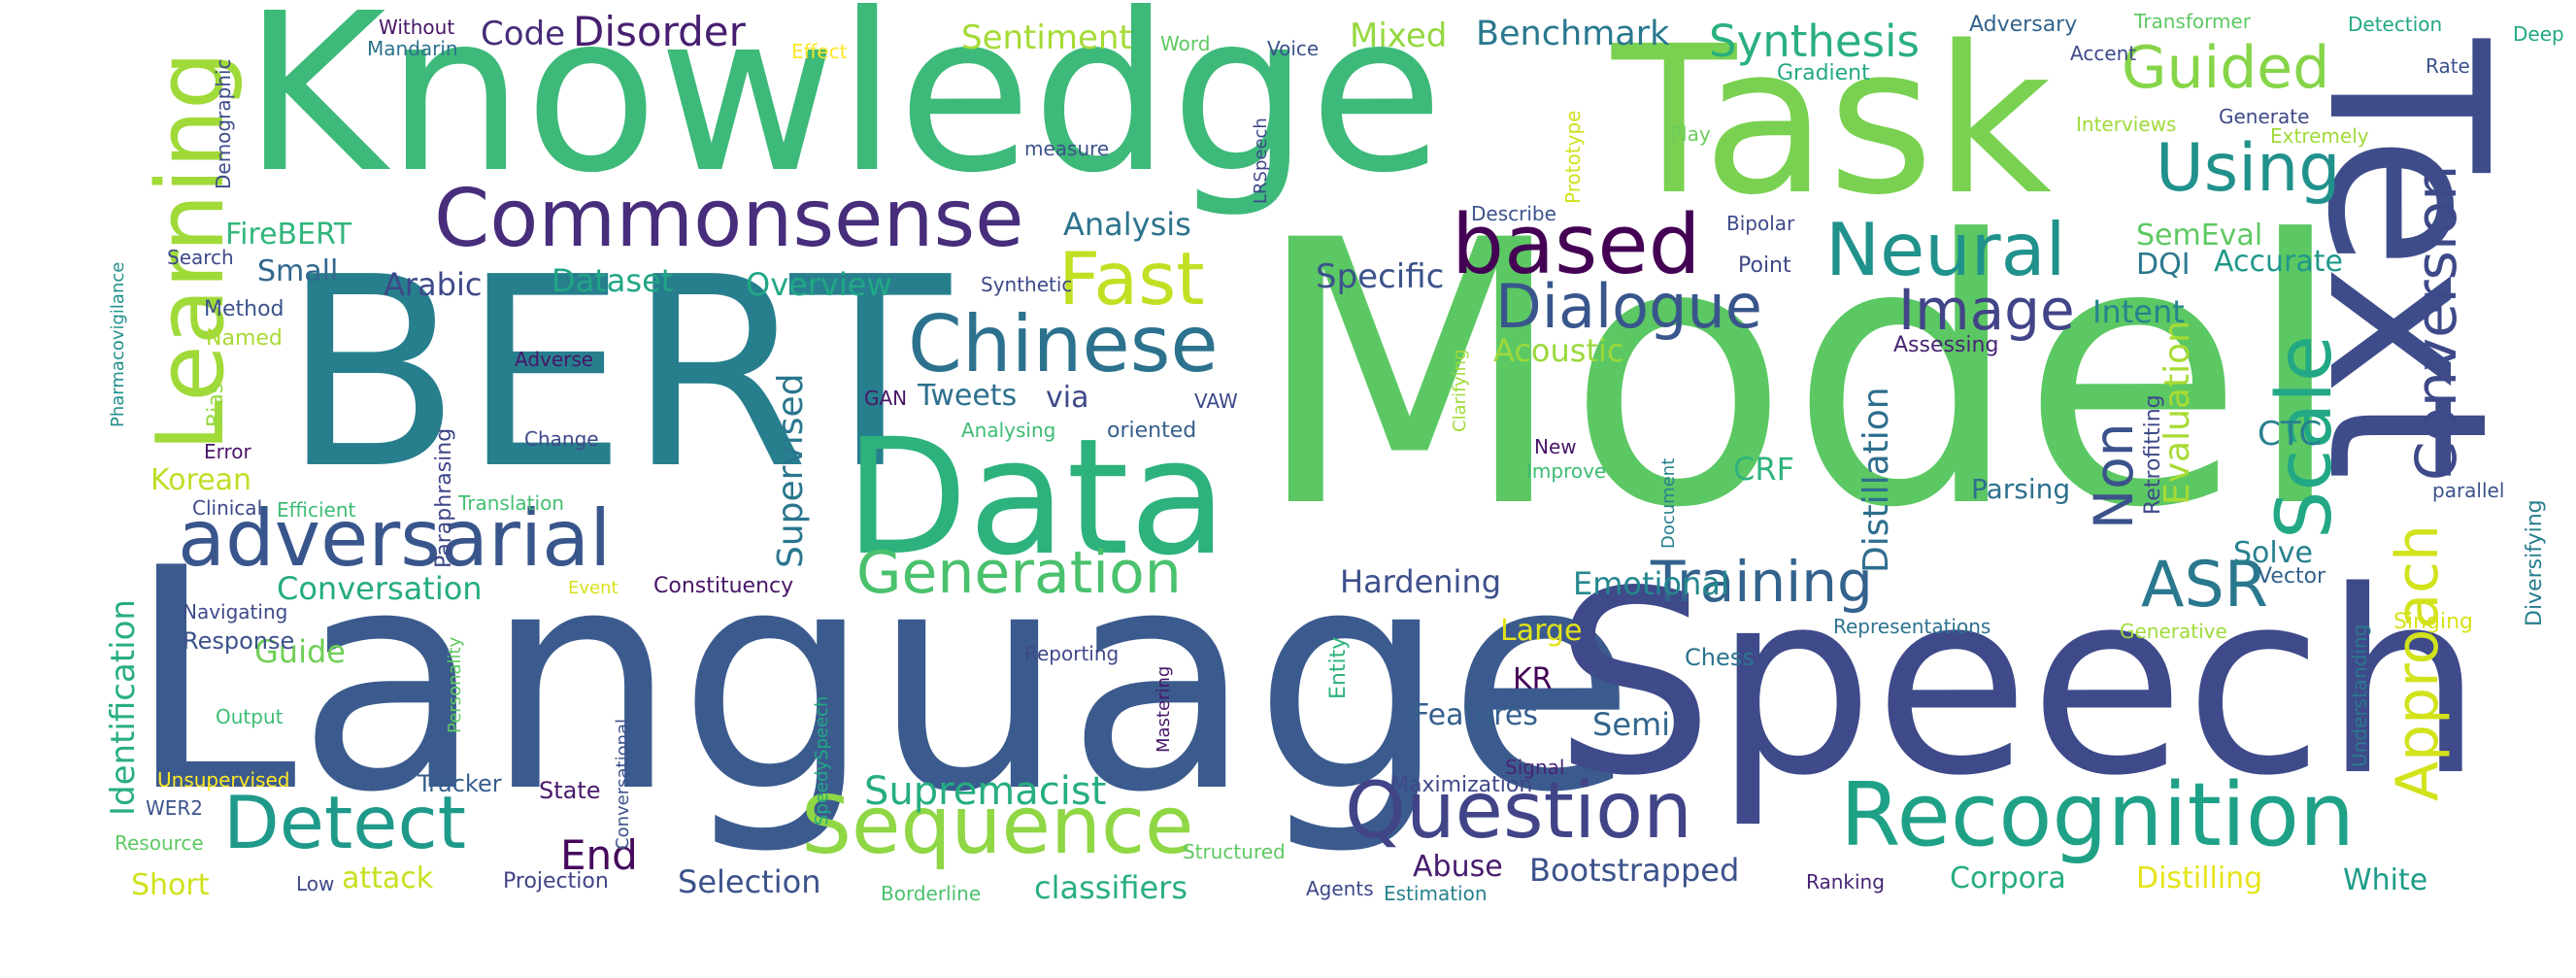 This screenshot has width=2576, height=978. What do you see at coordinates (1458, 867) in the screenshot?
I see `word-abuse: Abuse` at bounding box center [1458, 867].